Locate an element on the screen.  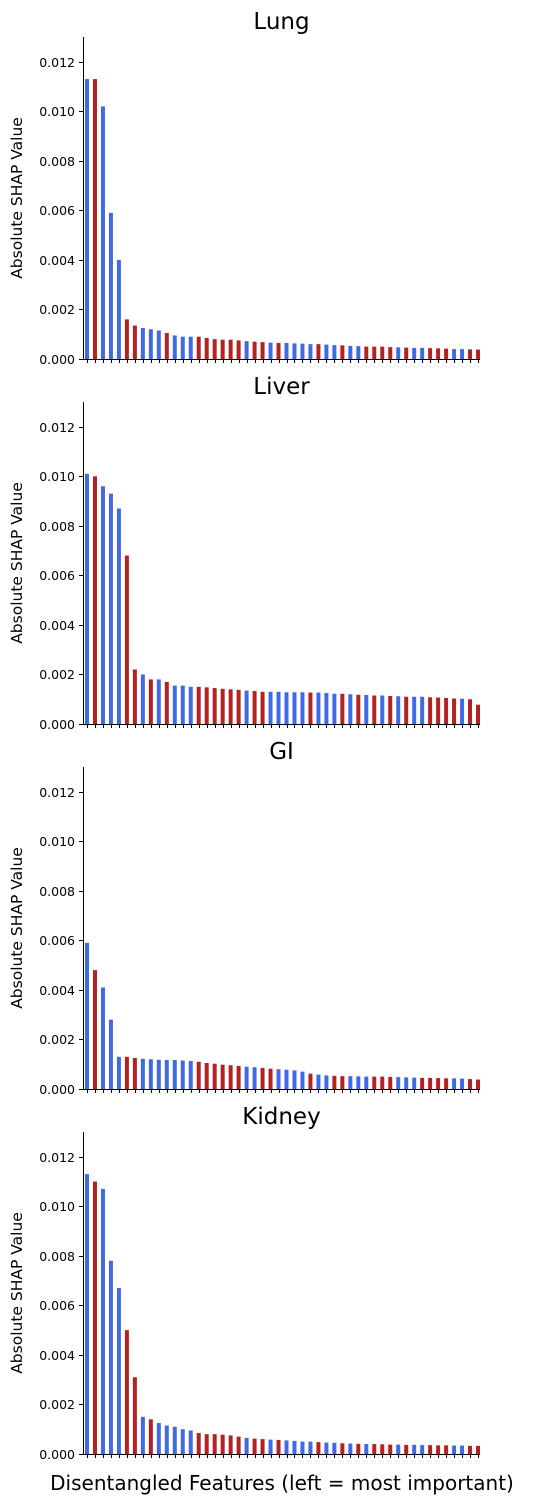
panel-title: Lung is located at coordinates (281, 22).